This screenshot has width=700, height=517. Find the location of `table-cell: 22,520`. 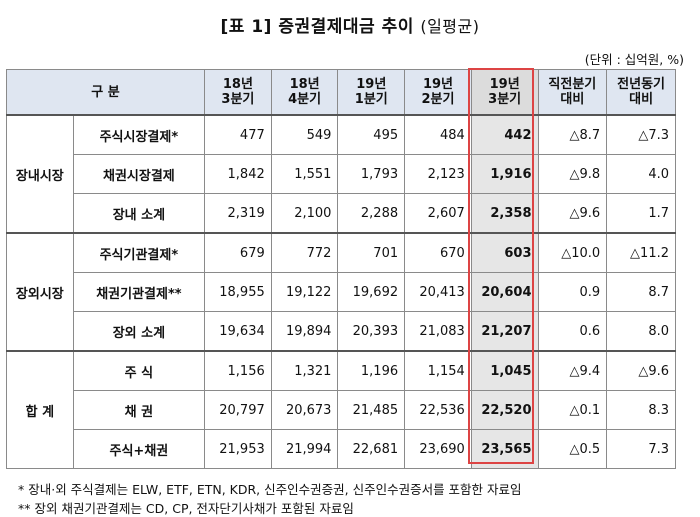

table-cell: 22,520 is located at coordinates (504, 410).